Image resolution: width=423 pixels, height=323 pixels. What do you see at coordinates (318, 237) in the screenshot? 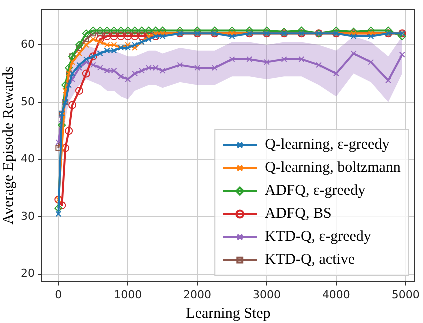
I see `legend-label: KTD-Q, ε-greedy` at bounding box center [318, 237].